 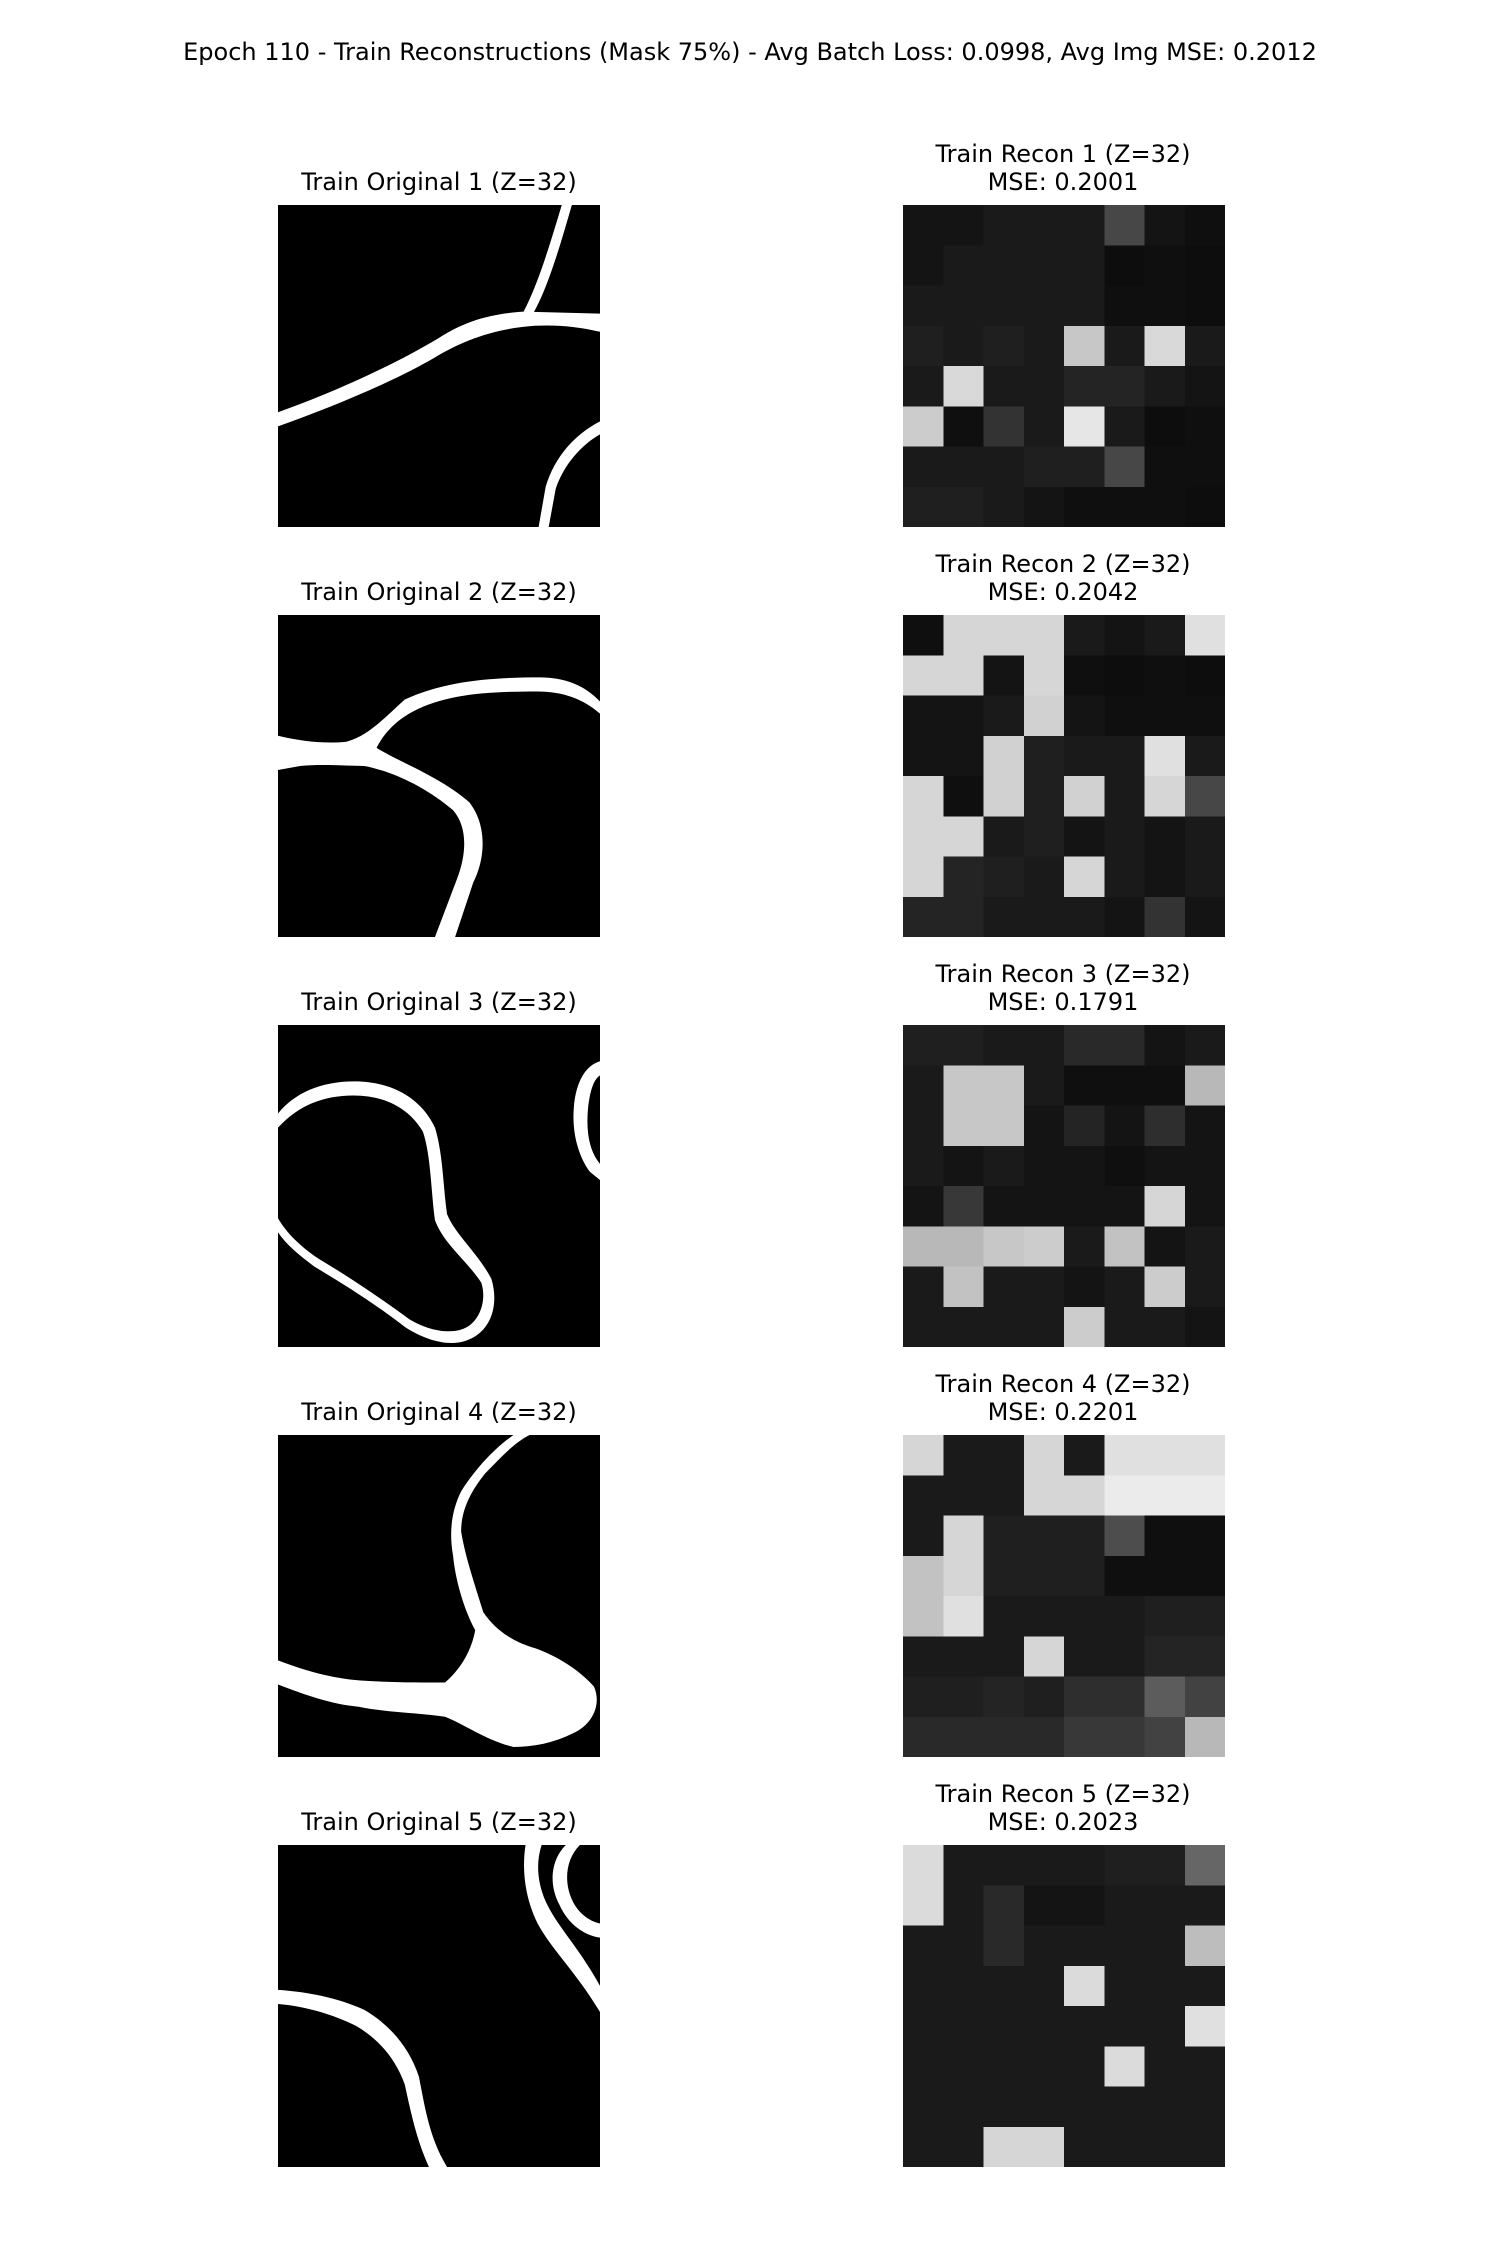 I want to click on recon-mse-5: MSE: 0.2023, so click(x=1063, y=1822).